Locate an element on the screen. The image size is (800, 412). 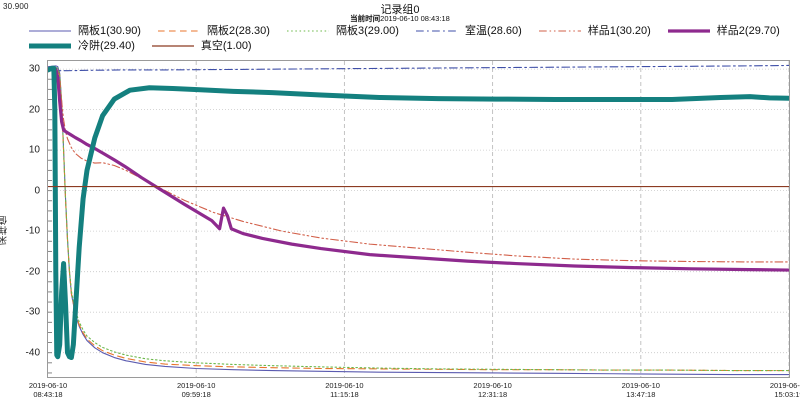
legend-item: 冷阱(29.40) is located at coordinates (81, 46).